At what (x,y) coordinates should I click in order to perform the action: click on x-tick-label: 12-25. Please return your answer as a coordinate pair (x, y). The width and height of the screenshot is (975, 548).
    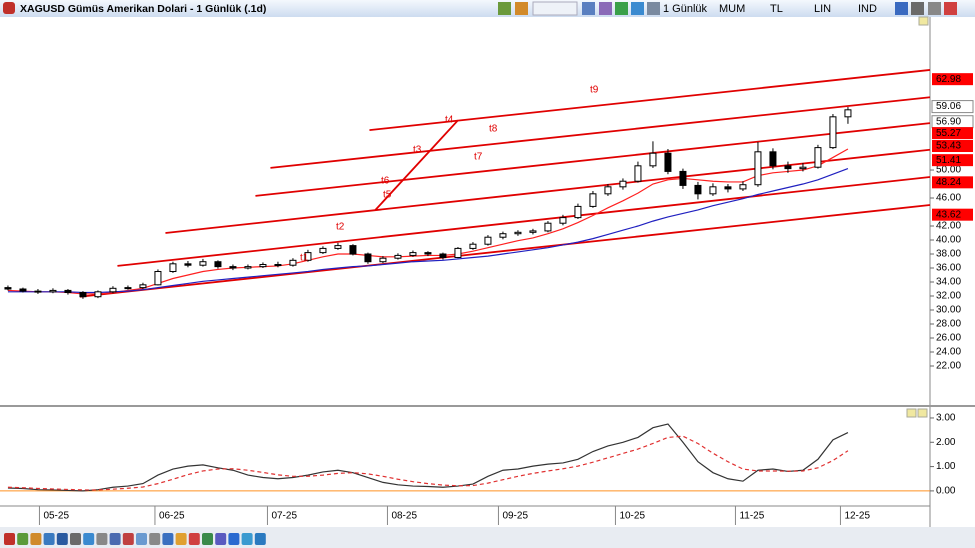
    Looking at the image, I should click on (857, 516).